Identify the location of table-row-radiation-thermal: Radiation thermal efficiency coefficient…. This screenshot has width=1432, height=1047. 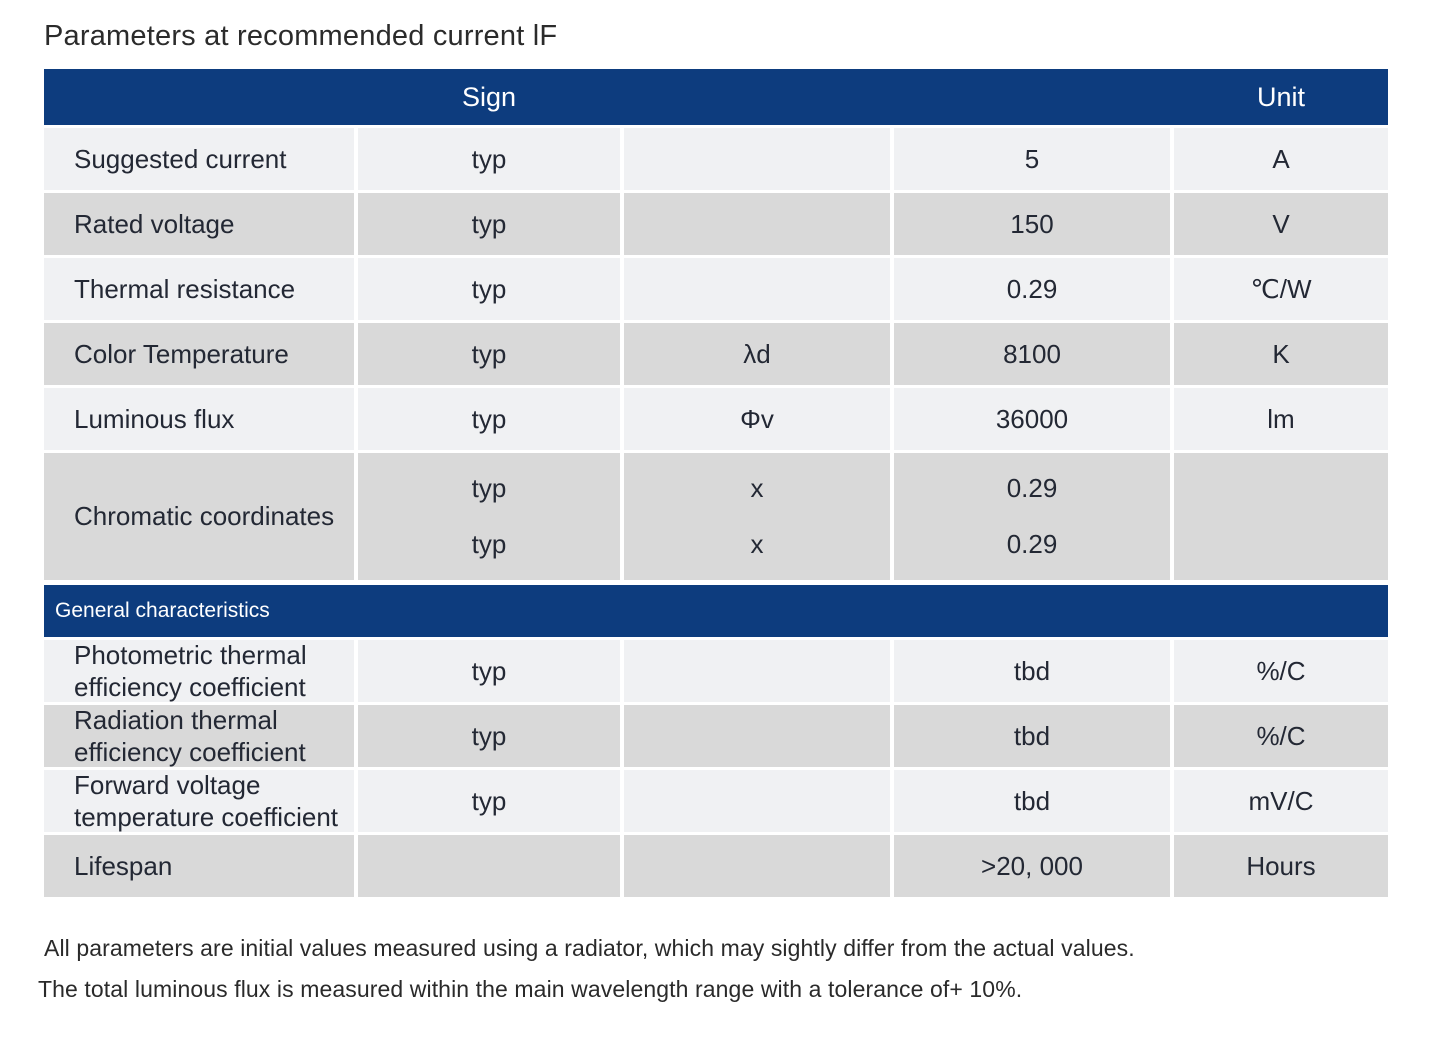
(716, 736).